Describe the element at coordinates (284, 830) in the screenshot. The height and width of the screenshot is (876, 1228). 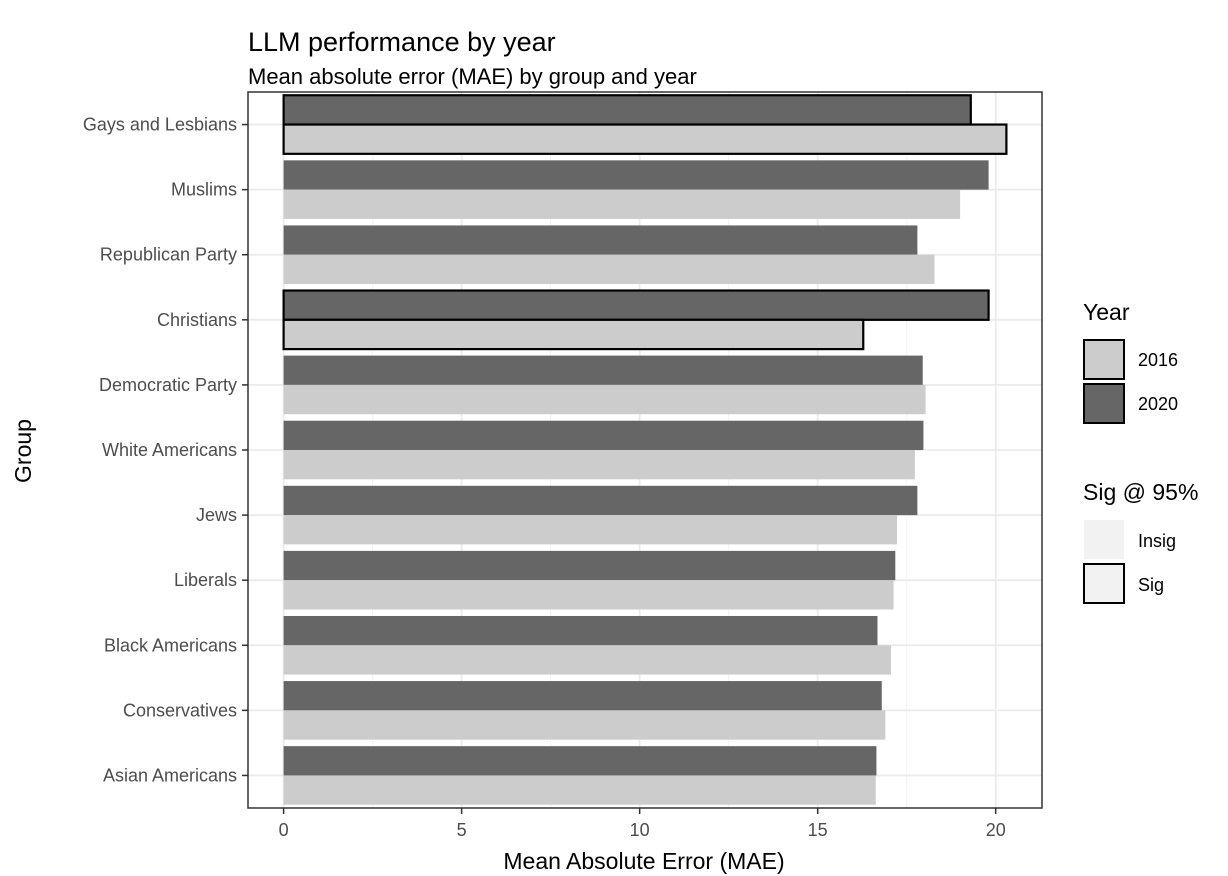
I see `x-tick-label: 0` at that location.